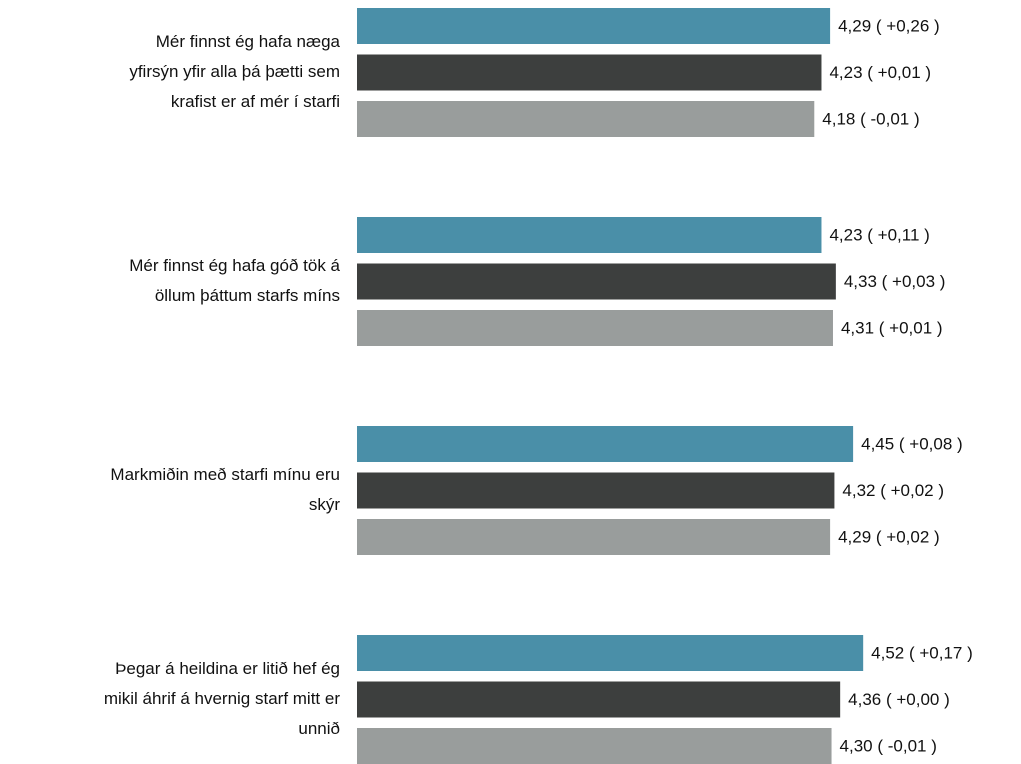 The width and height of the screenshot is (1021, 764). I want to click on value-label: 4,29 ( +0,02 ), so click(889, 536).